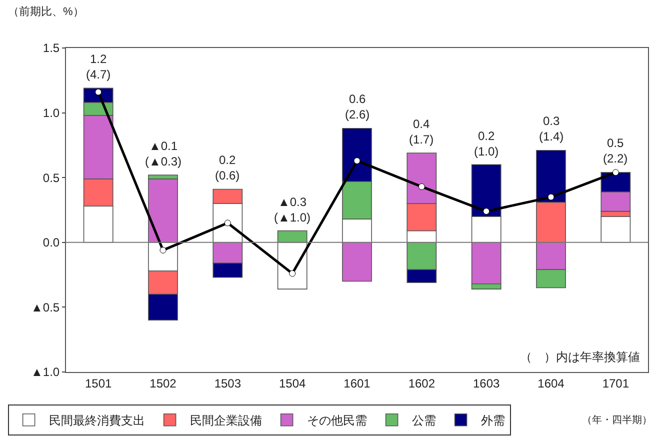 The image size is (656, 446). What do you see at coordinates (51, 113) in the screenshot?
I see `y-tick-label: 1.0` at bounding box center [51, 113].